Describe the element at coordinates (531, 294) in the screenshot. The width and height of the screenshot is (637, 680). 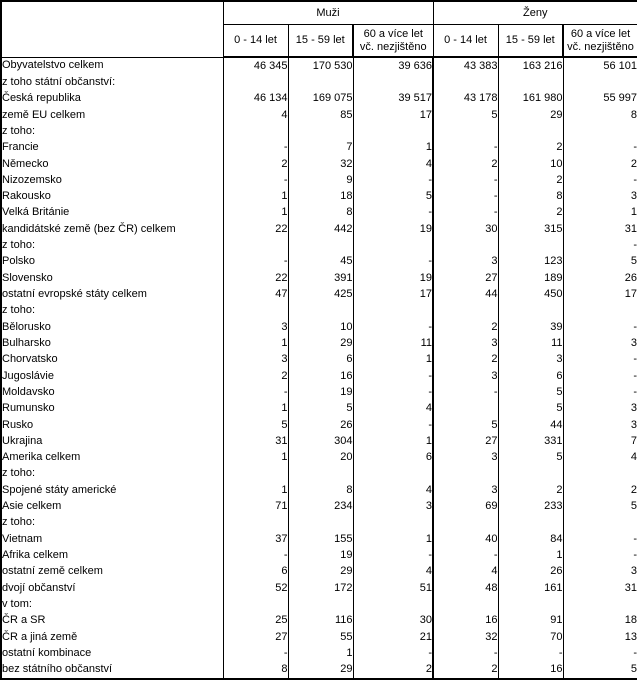
I see `cell-value: 450` at that location.